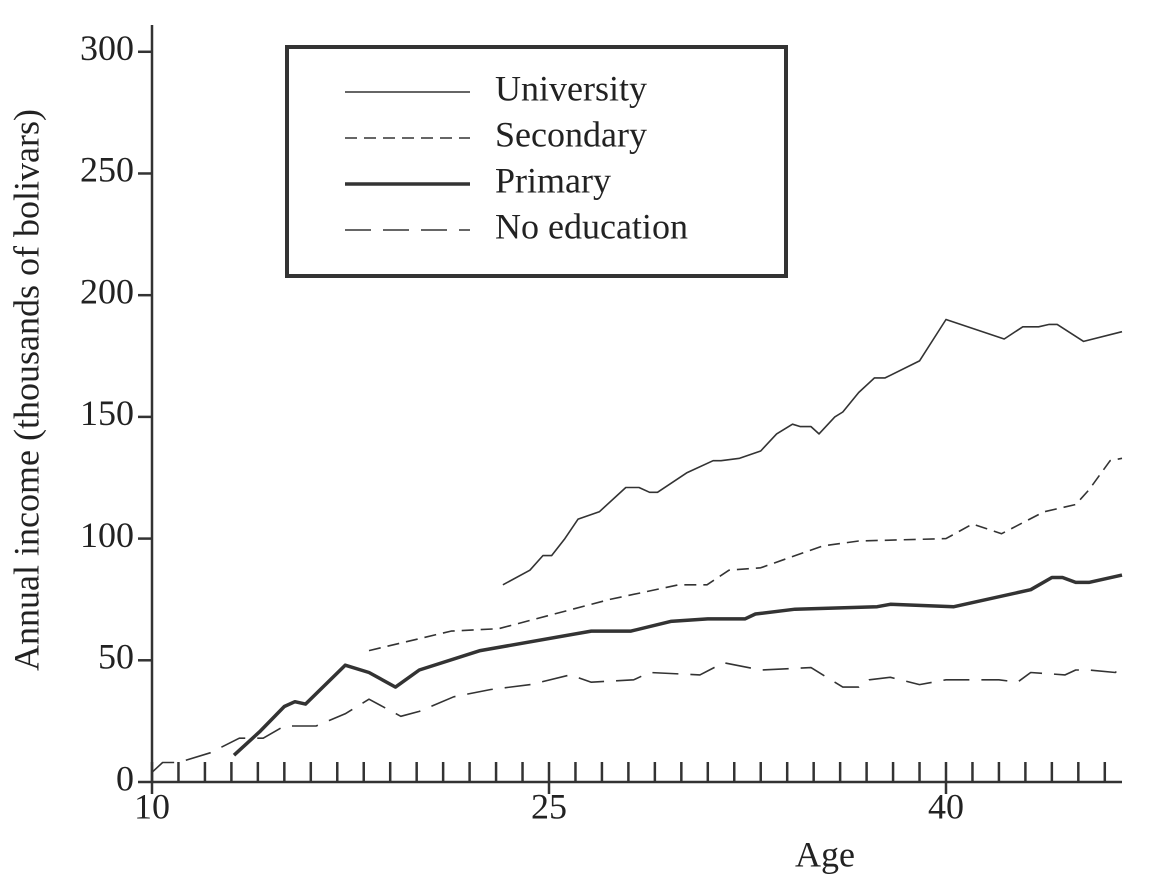 This screenshot has height=885, width=1158. What do you see at coordinates (152, 806) in the screenshot?
I see `x-tick-label: 10` at bounding box center [152, 806].